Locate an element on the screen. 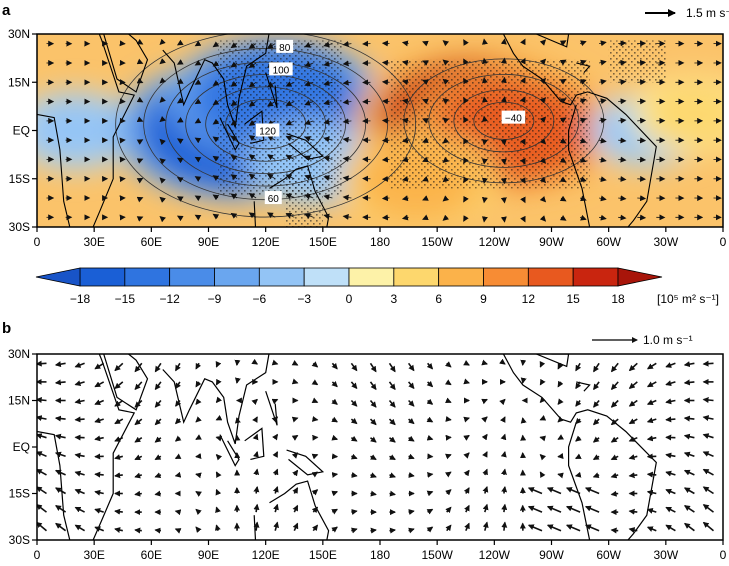 The image size is (729, 566). contour-label-3: 60 is located at coordinates (274, 199).